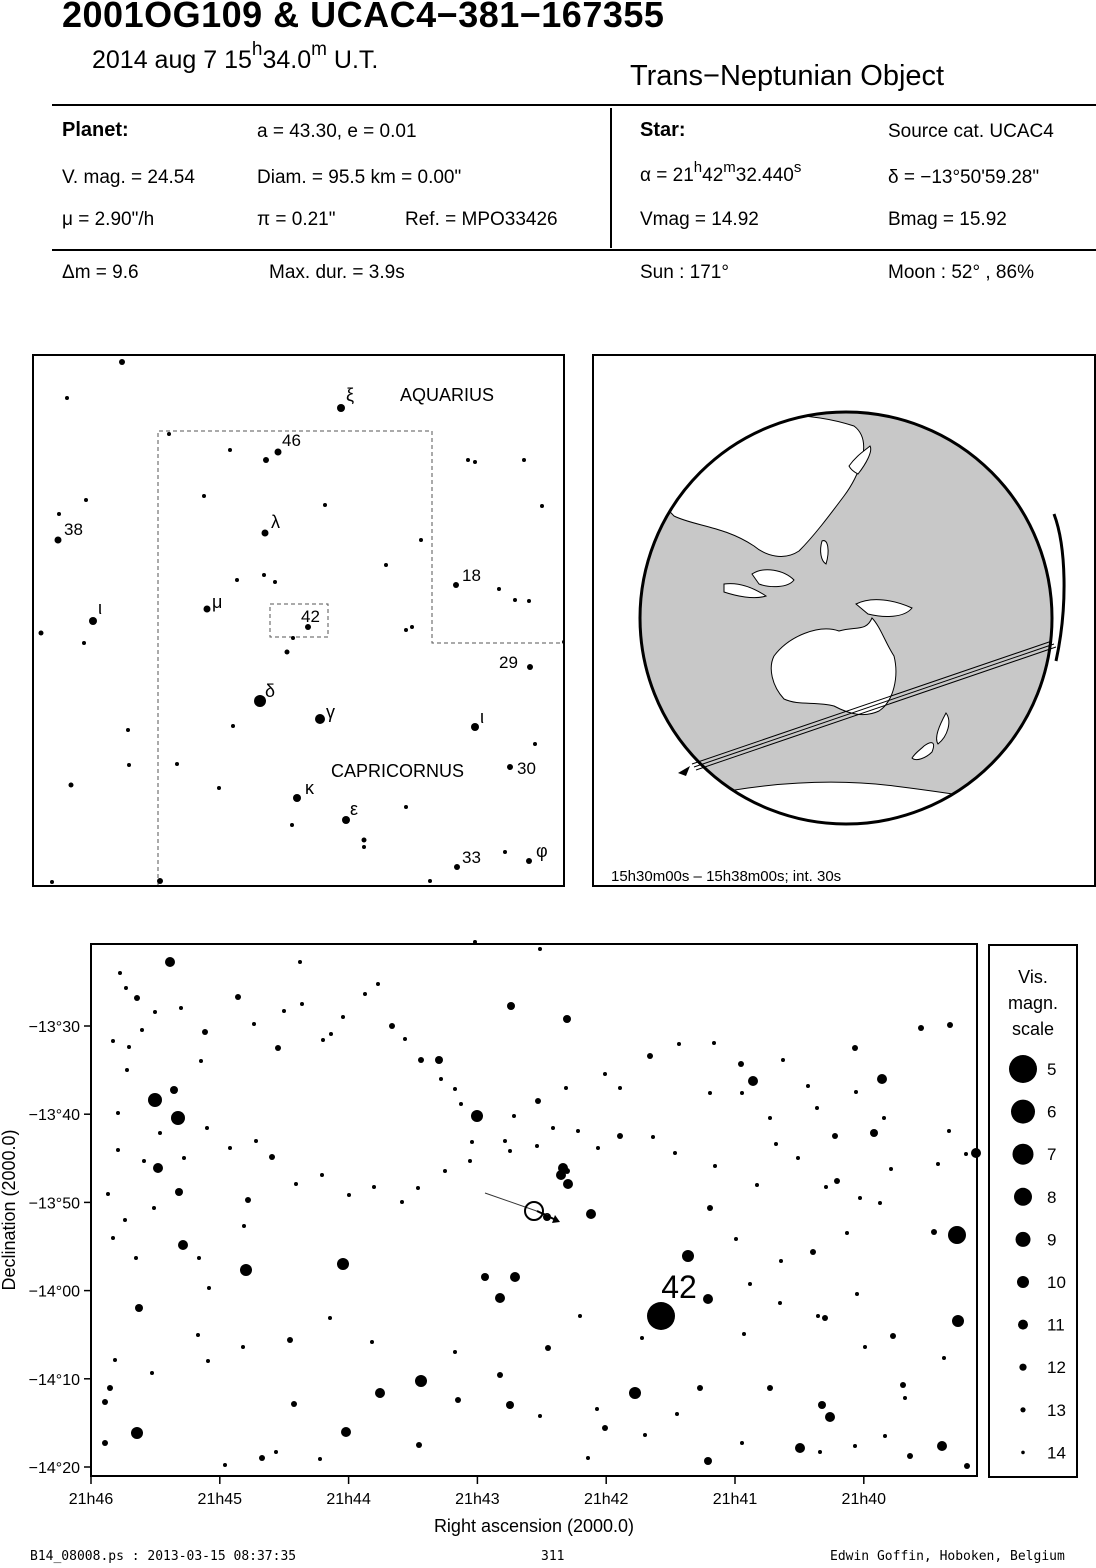  I want to click on shadow-path, so click(874, 705).